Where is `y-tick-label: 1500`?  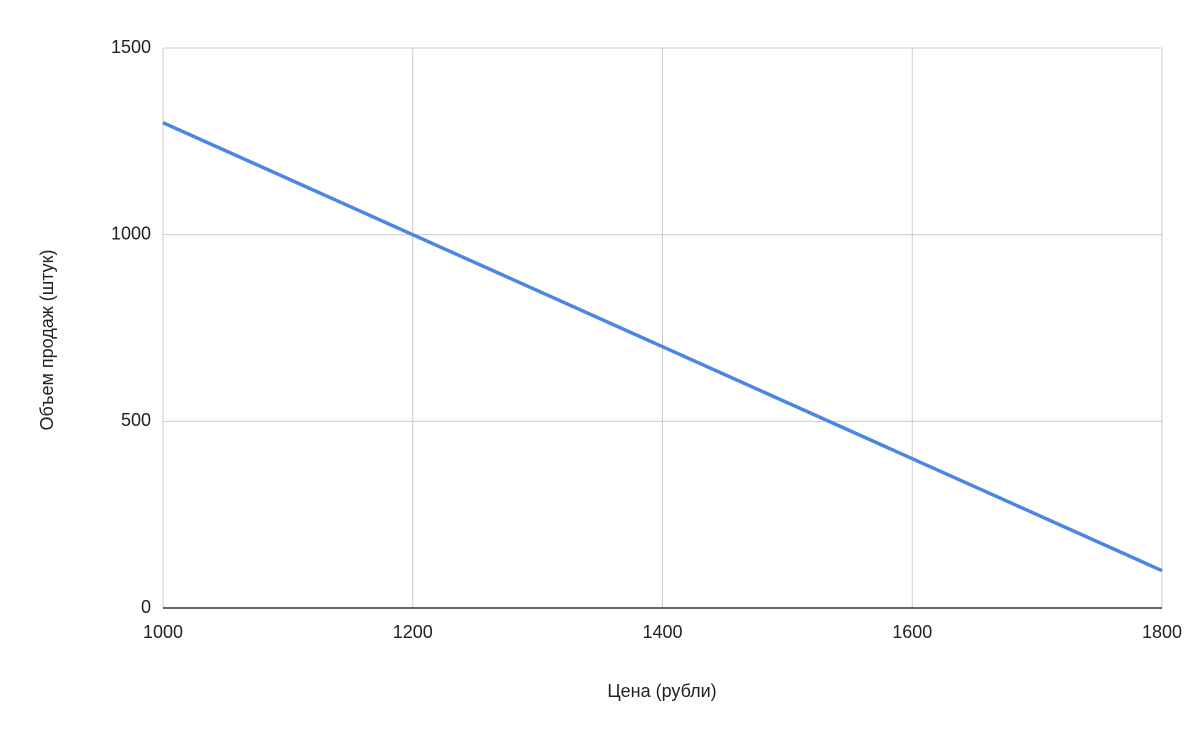 y-tick-label: 1500 is located at coordinates (131, 47).